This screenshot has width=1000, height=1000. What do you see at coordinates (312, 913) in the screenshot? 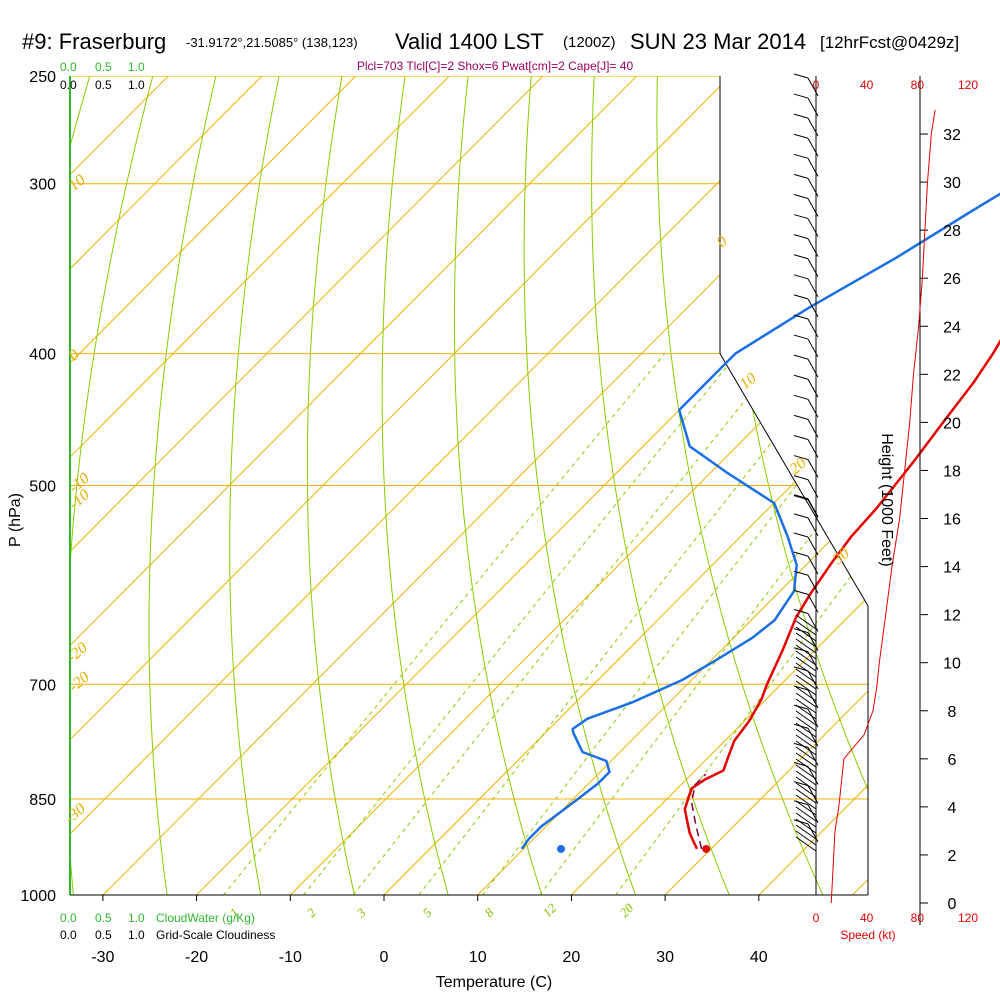
I see `mixing-ratio-label: 2` at bounding box center [312, 913].